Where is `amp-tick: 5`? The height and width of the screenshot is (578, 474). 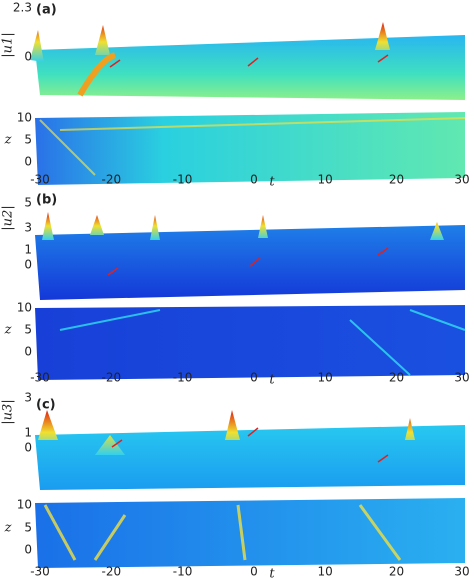
amp-tick: 5 is located at coordinates (28, 203).